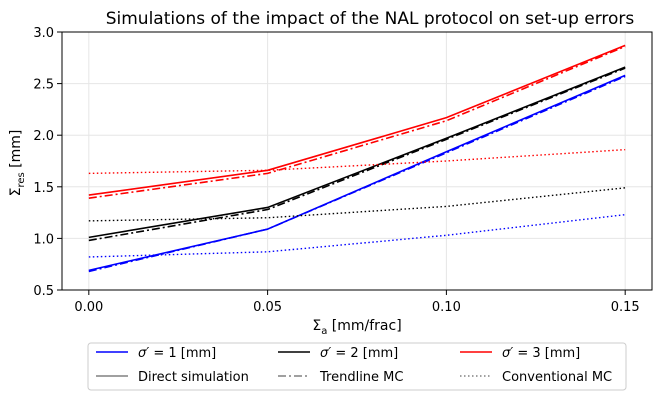 The width and height of the screenshot is (655, 395). Describe the element at coordinates (356, 327) in the screenshot. I see `x-axis-label: Σa [mm/frac]` at that location.